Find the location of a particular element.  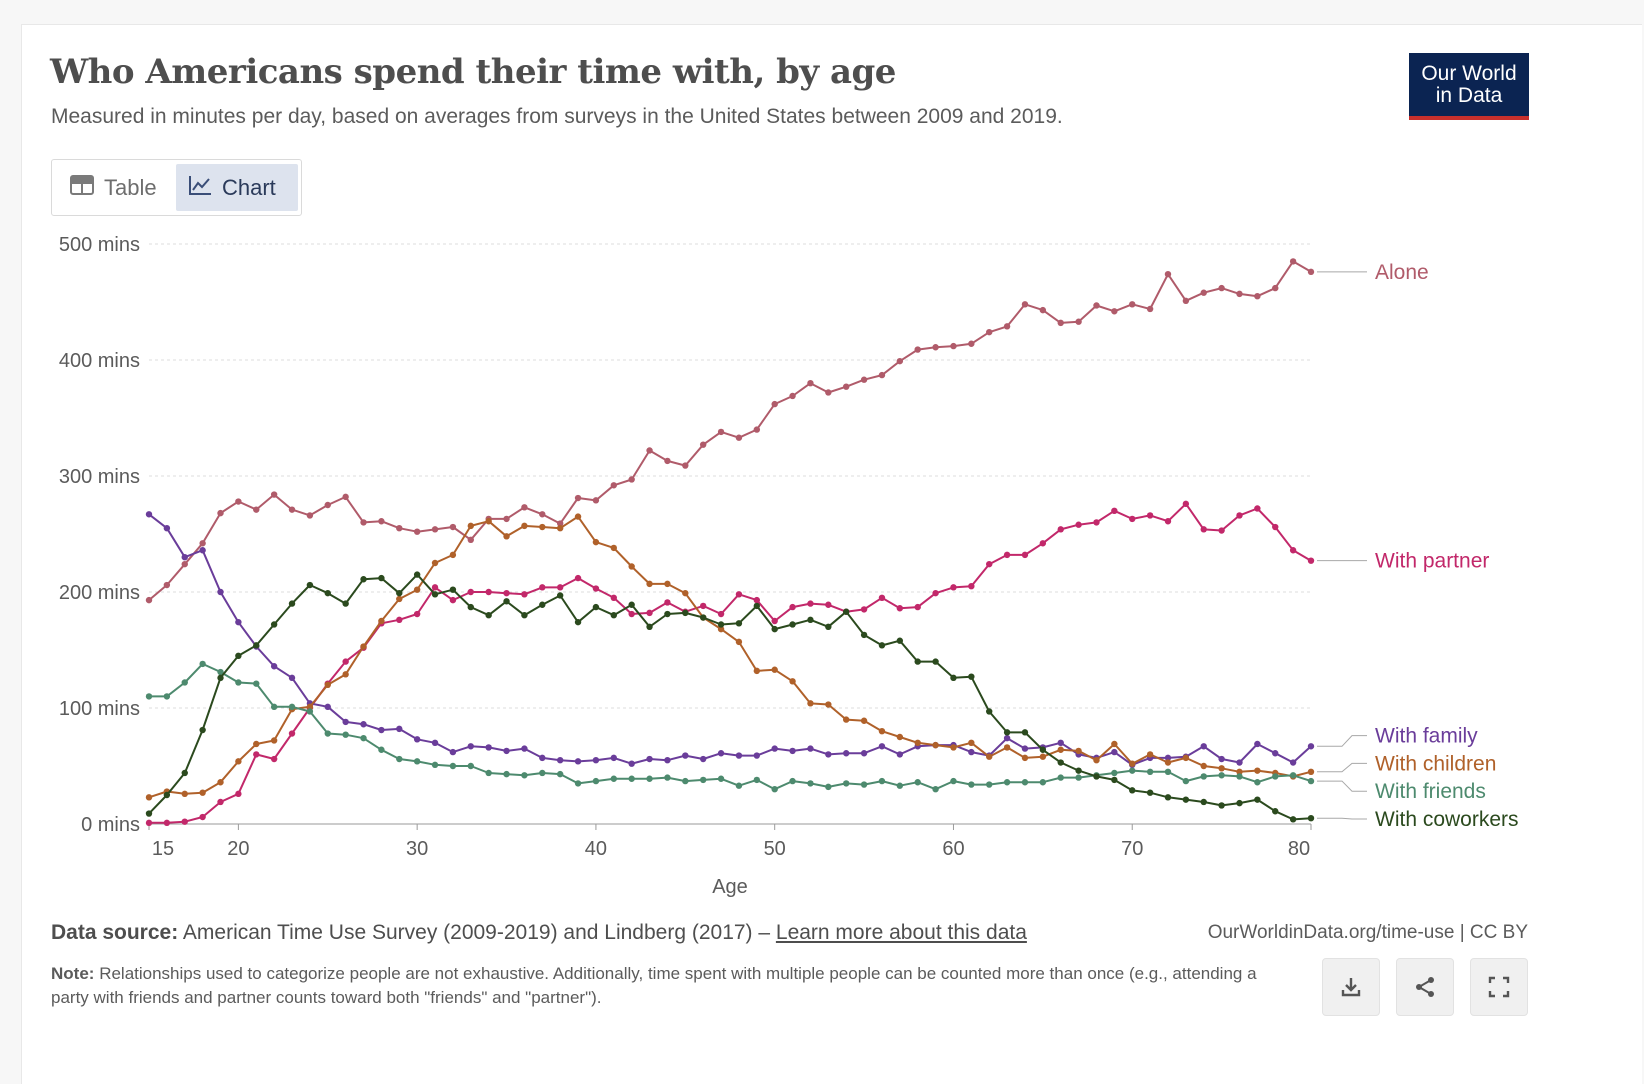

credit-link: OurWorldinData.org/time-use | CC BY is located at coordinates (1367, 932).